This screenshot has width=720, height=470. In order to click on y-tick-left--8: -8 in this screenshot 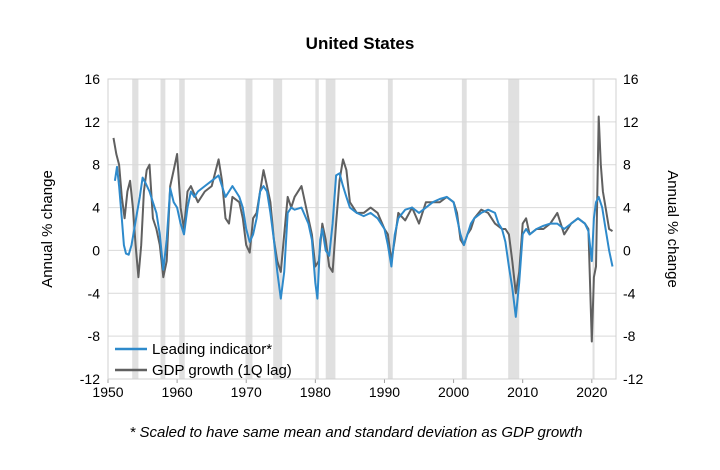, I will do `click(94, 336)`.